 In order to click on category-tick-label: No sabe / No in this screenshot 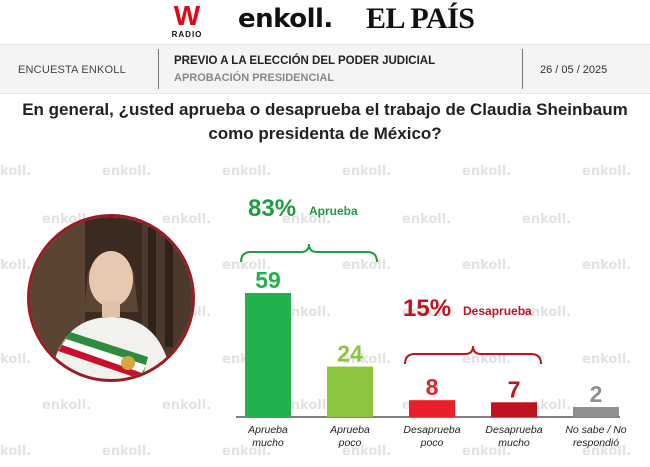, I will do `click(595, 430)`.